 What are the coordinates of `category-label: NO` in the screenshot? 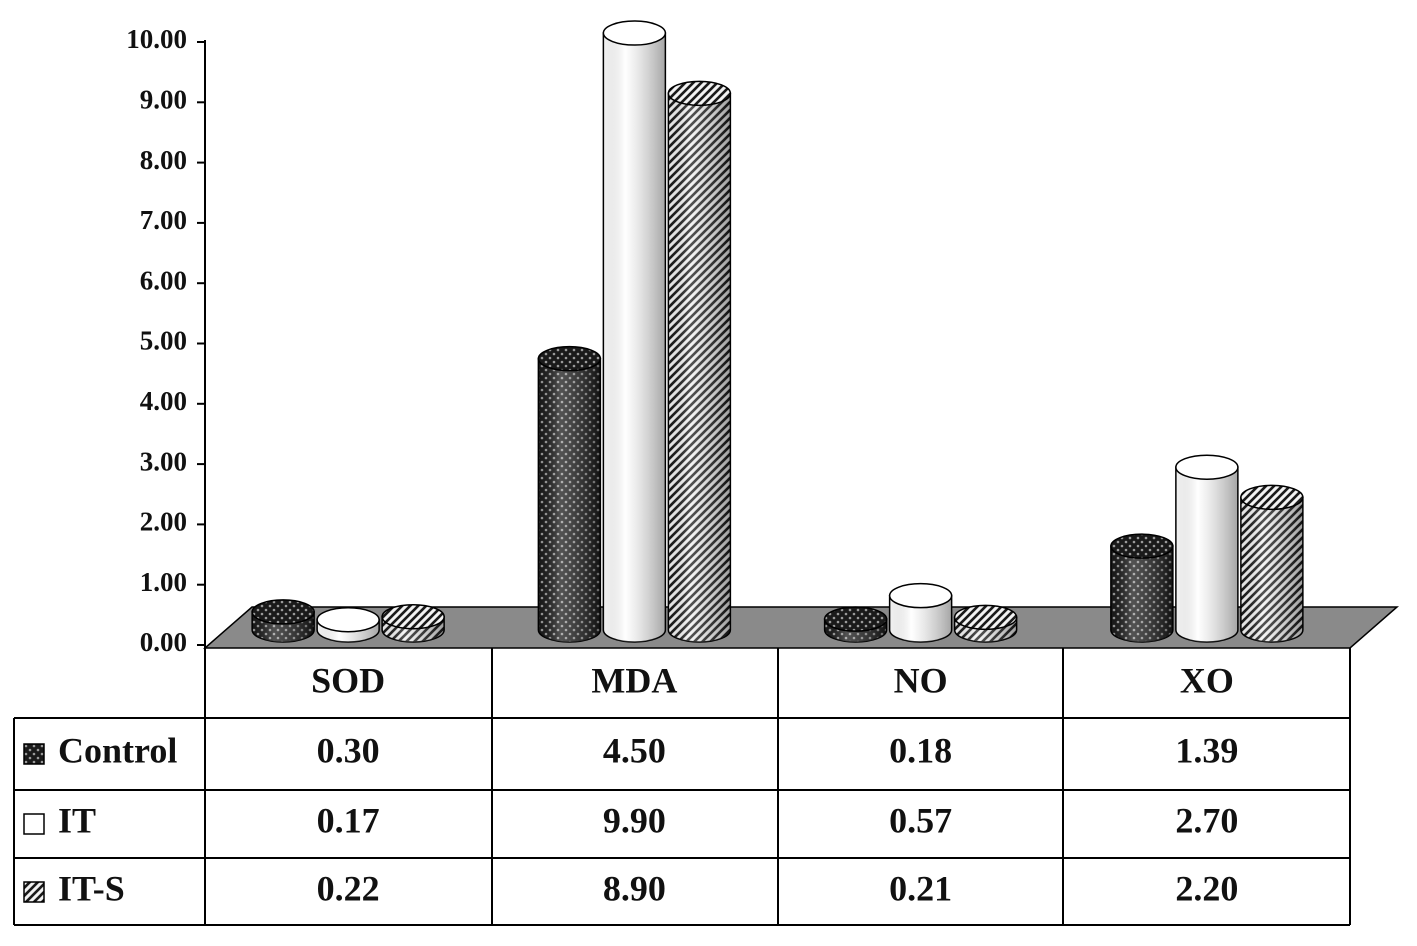 It's located at (921, 680).